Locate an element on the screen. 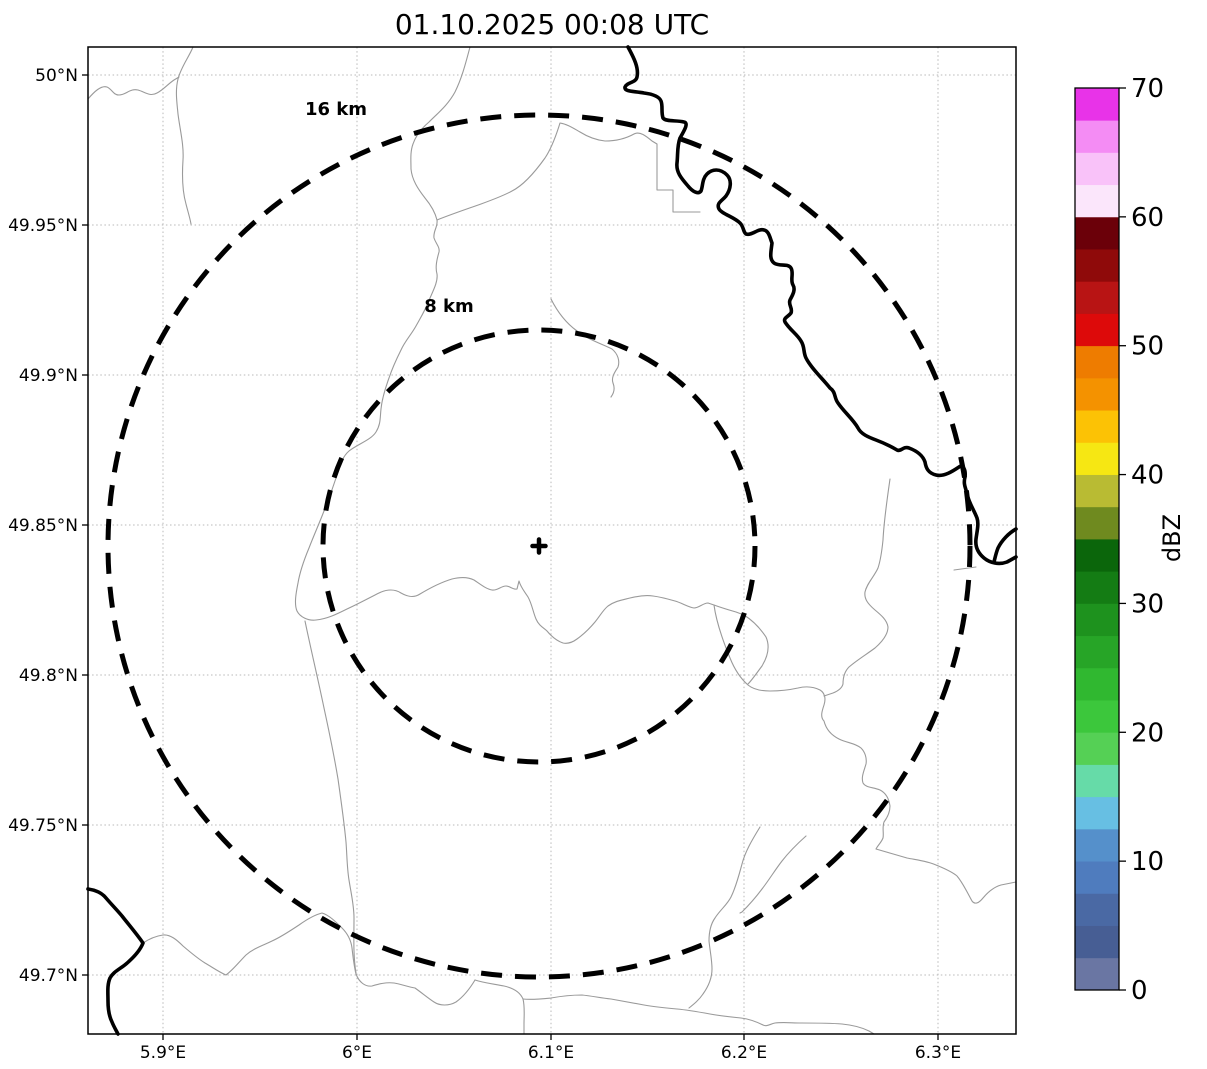 The image size is (1207, 1069). y-tick-label: 49.8°N is located at coordinates (48, 676).